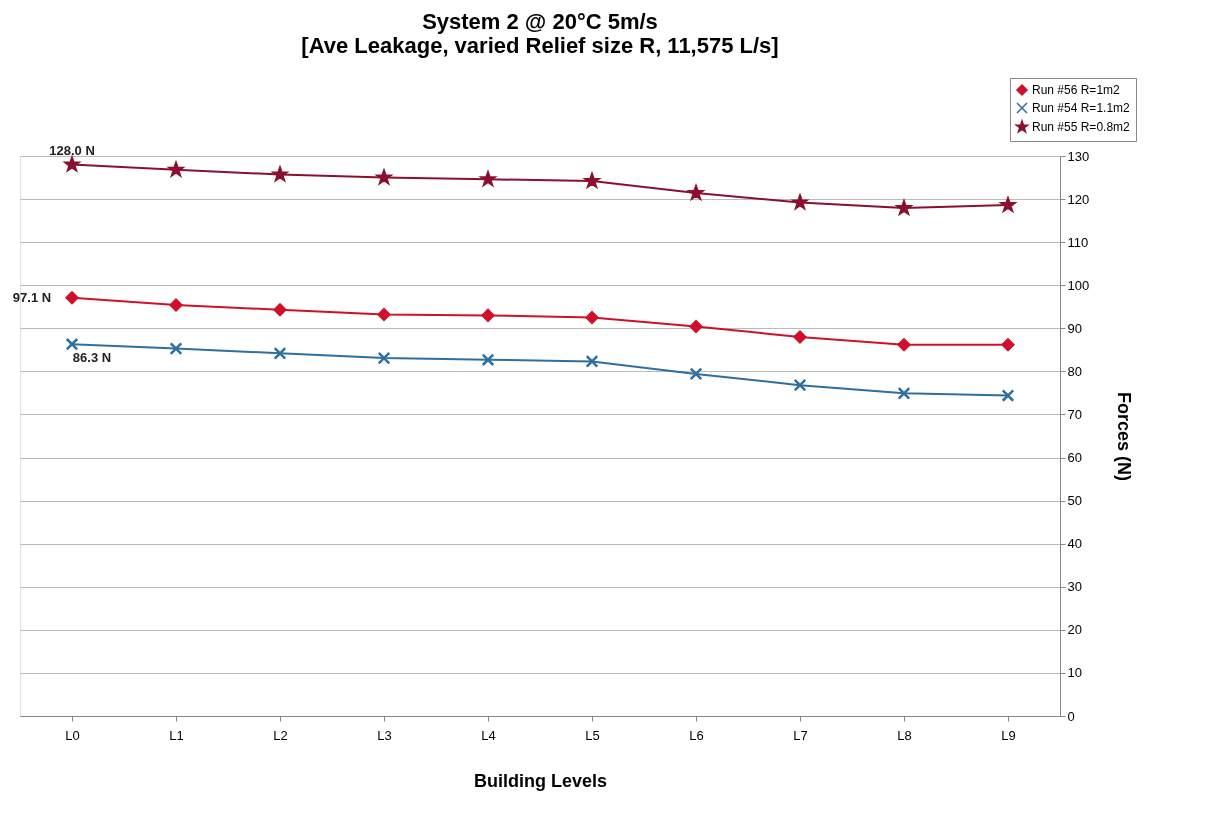 This screenshot has height=826, width=1214. Describe the element at coordinates (1074, 414) in the screenshot. I see `y-tick-label: 70` at that location.